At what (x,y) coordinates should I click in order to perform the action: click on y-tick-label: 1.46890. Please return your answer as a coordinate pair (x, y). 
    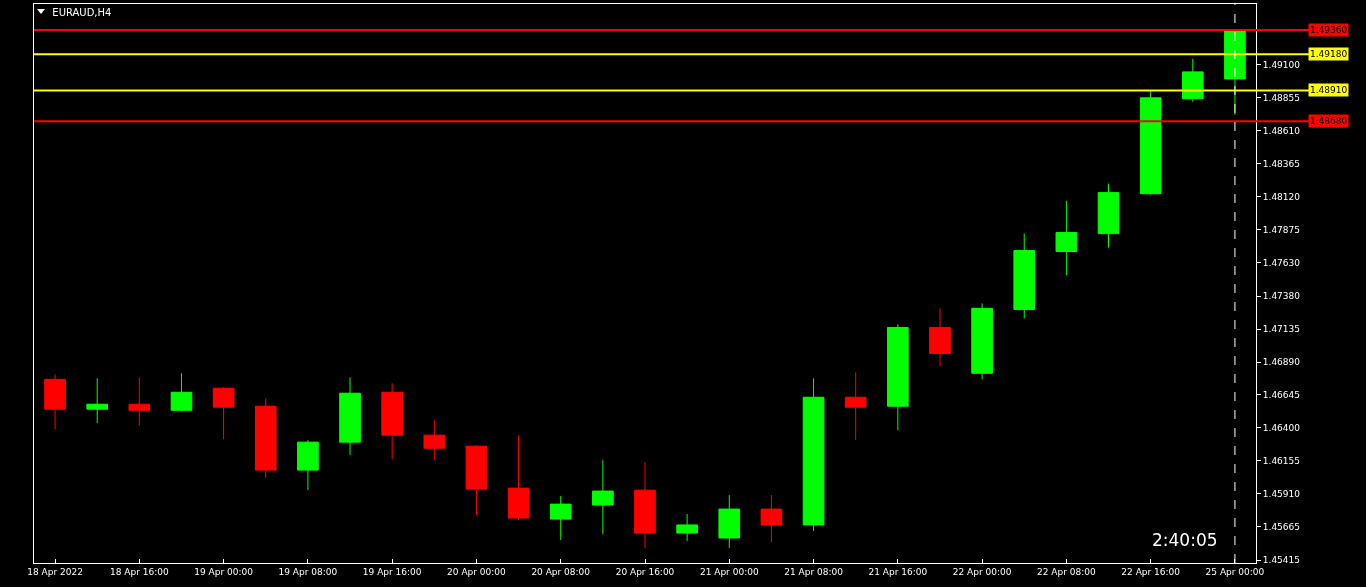
    Looking at the image, I should click on (1281, 362).